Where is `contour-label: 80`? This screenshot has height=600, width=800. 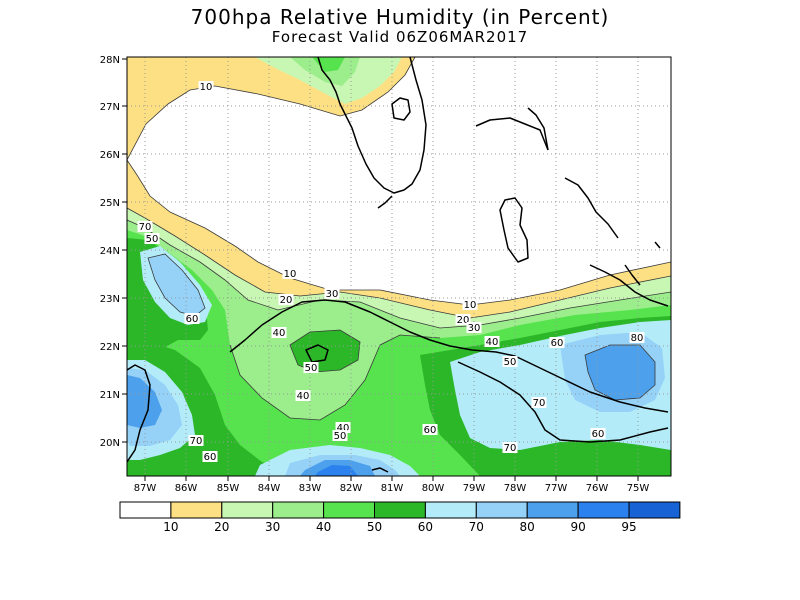 contour-label: 80 is located at coordinates (637, 338).